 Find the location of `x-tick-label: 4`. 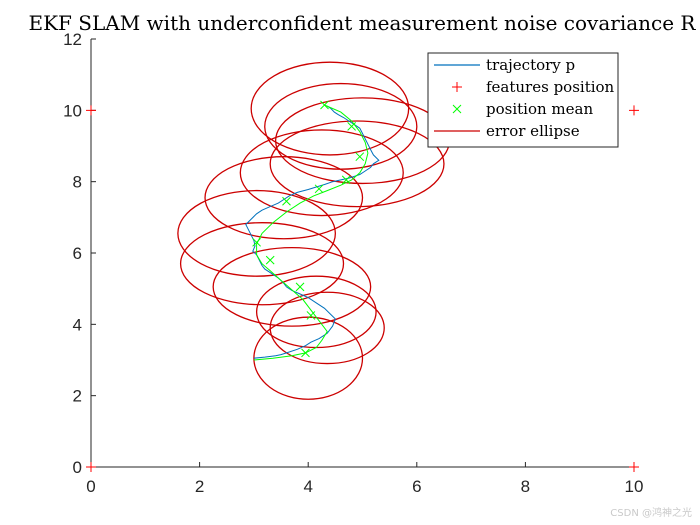

x-tick-label: 4 is located at coordinates (307, 486).